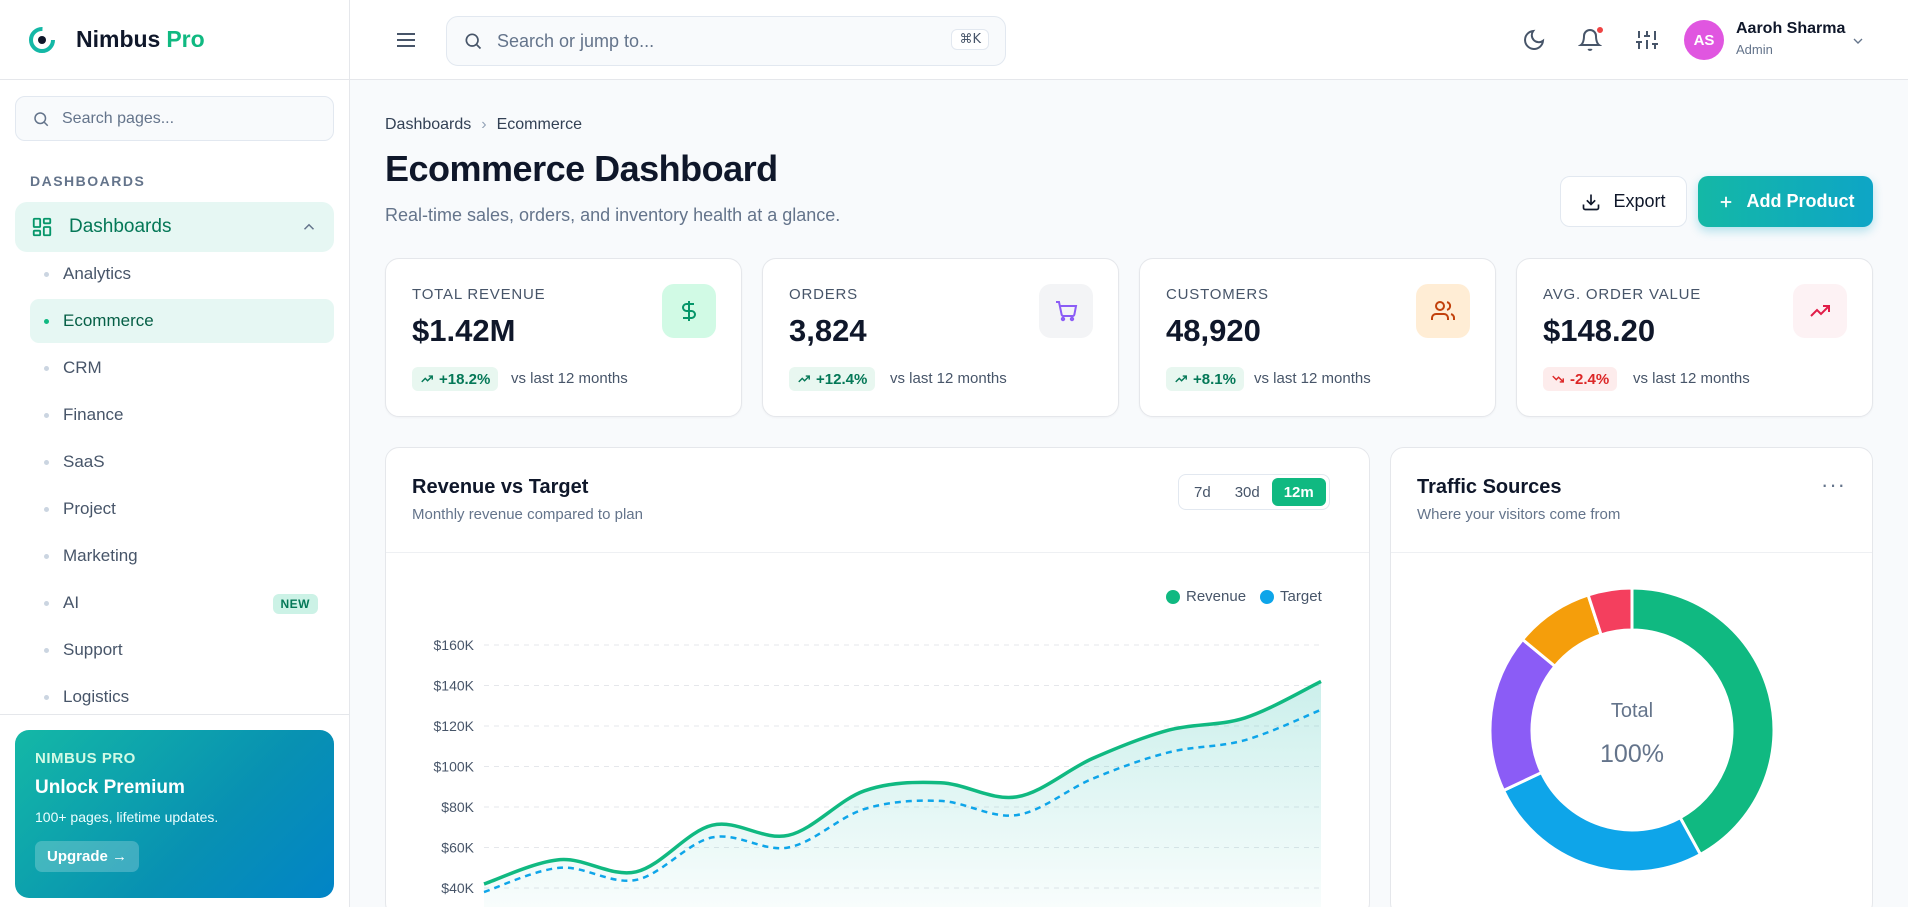 This screenshot has width=1908, height=907. Describe the element at coordinates (85, 758) in the screenshot. I see `promo-kicker: NIMBUS PRO` at that location.